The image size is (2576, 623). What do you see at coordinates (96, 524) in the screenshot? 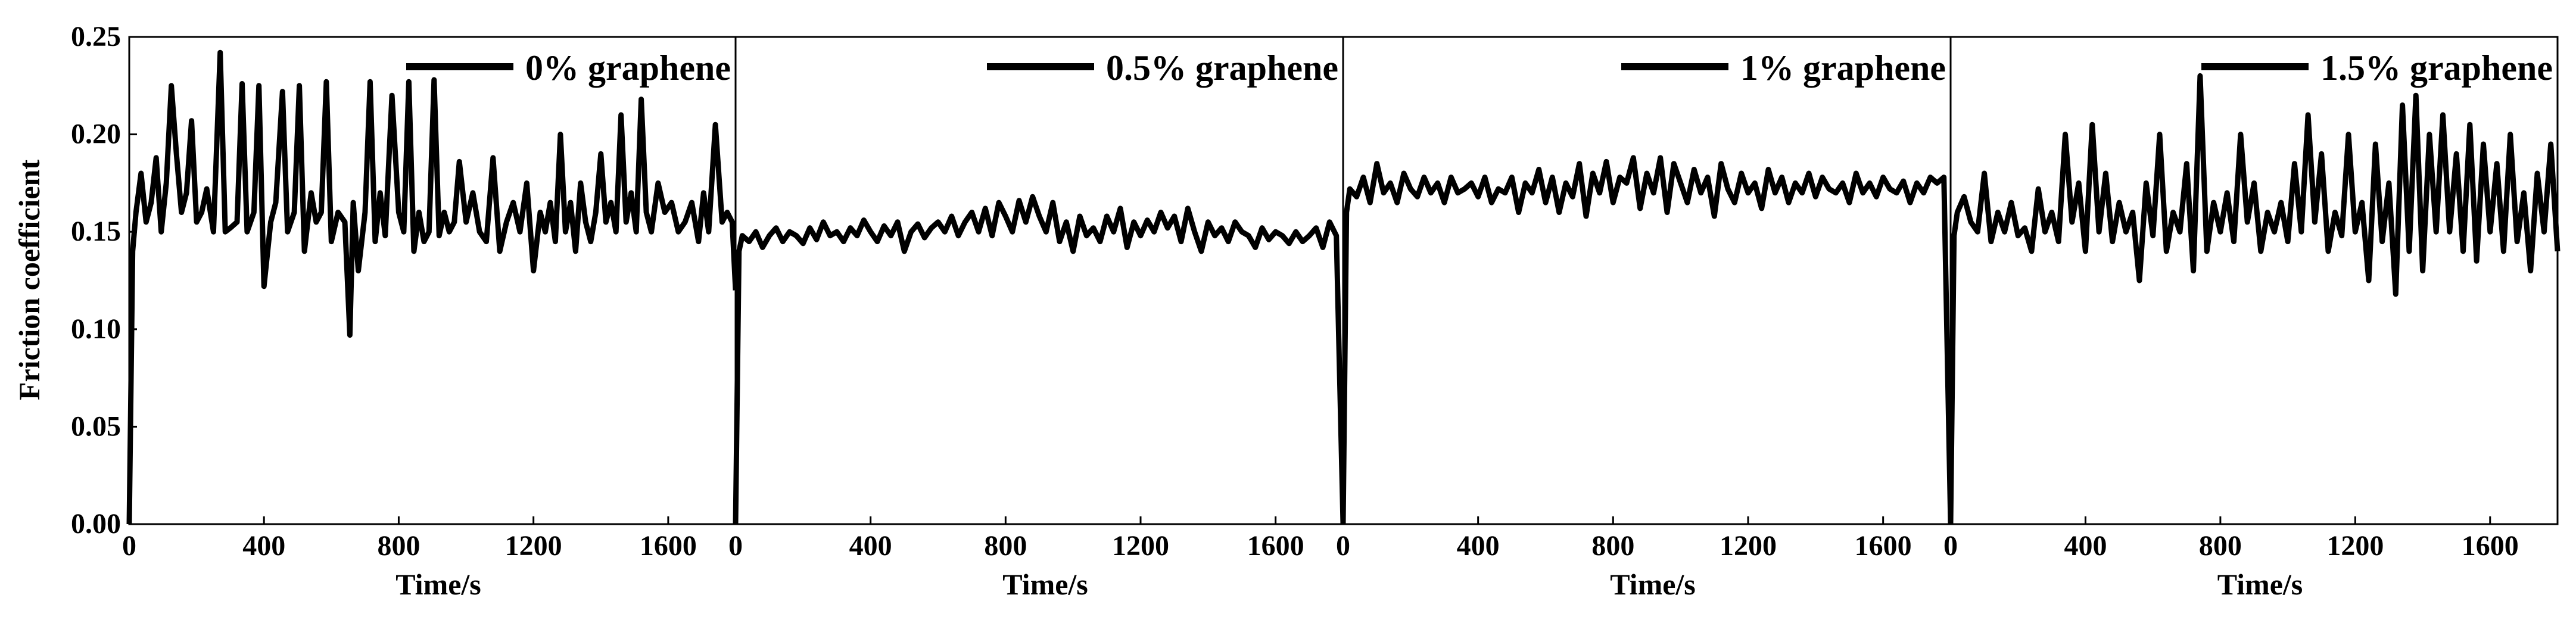
I see `y-tick-label: 0.00` at bounding box center [96, 524].